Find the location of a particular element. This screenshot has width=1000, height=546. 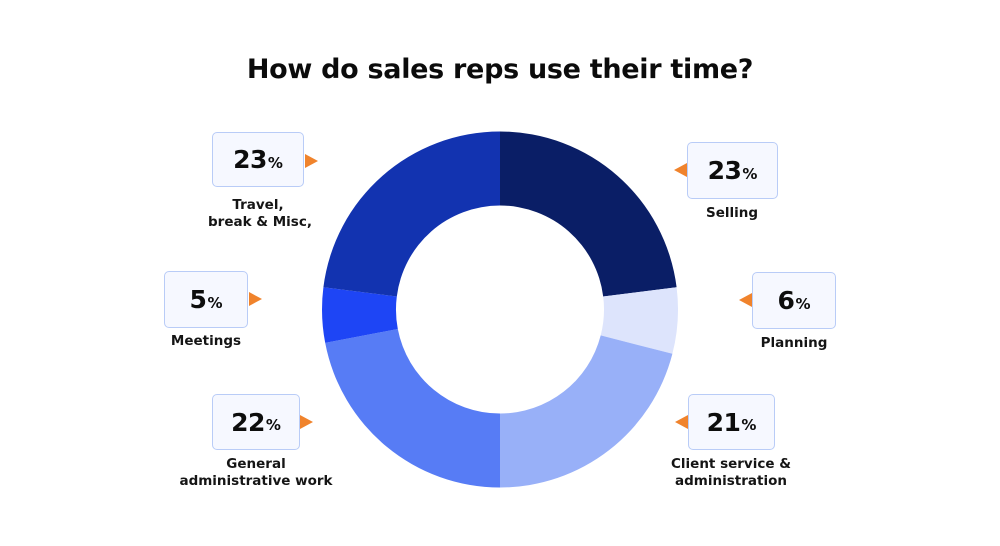

callout-label-selling: Selling is located at coordinates (732, 213).